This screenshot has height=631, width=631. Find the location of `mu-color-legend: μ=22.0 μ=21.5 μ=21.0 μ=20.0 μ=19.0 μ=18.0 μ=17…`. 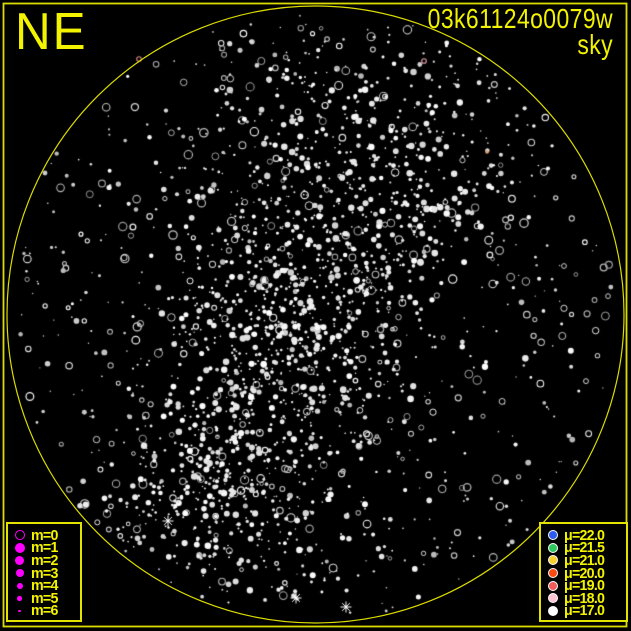

mu-color-legend: μ=22.0 μ=21.5 μ=21.0 μ=20.0 μ=19.0 μ=18.0 μ=17… is located at coordinates (583, 572).